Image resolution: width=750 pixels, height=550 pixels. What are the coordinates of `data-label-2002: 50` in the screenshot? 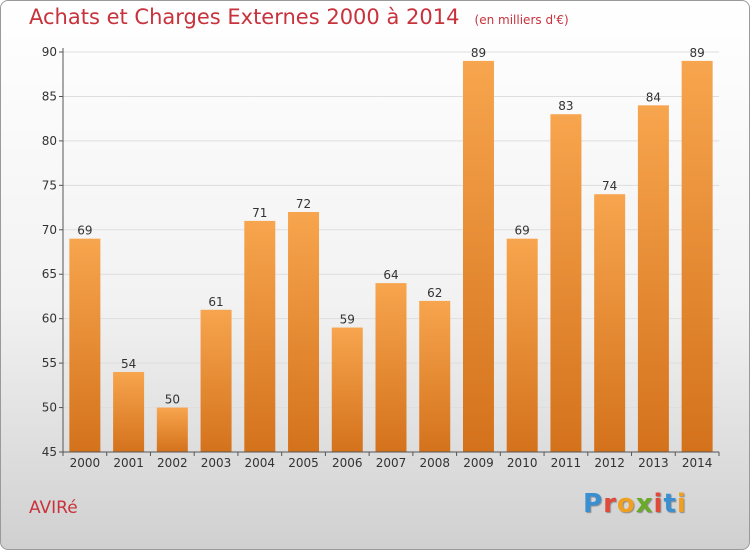 It's located at (172, 400).